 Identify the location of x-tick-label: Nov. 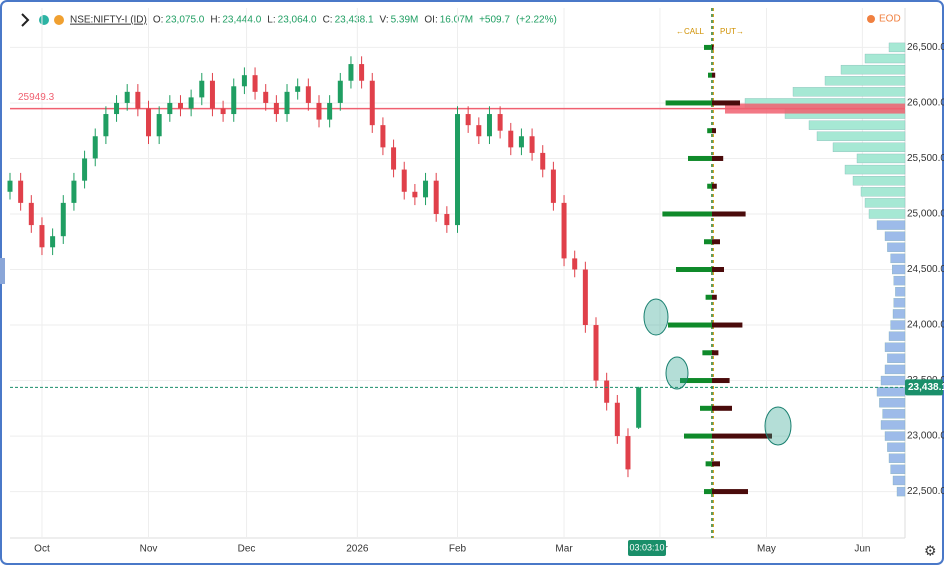
(149, 549).